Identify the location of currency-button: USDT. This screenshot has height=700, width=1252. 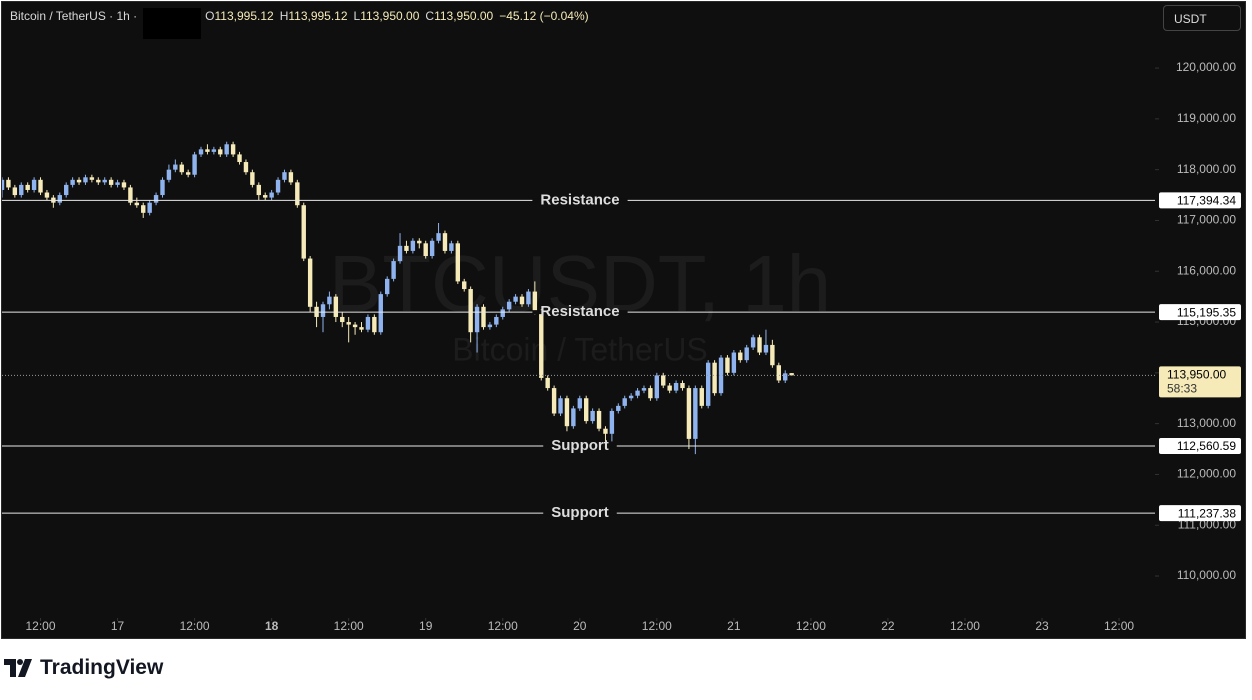
(1202, 18).